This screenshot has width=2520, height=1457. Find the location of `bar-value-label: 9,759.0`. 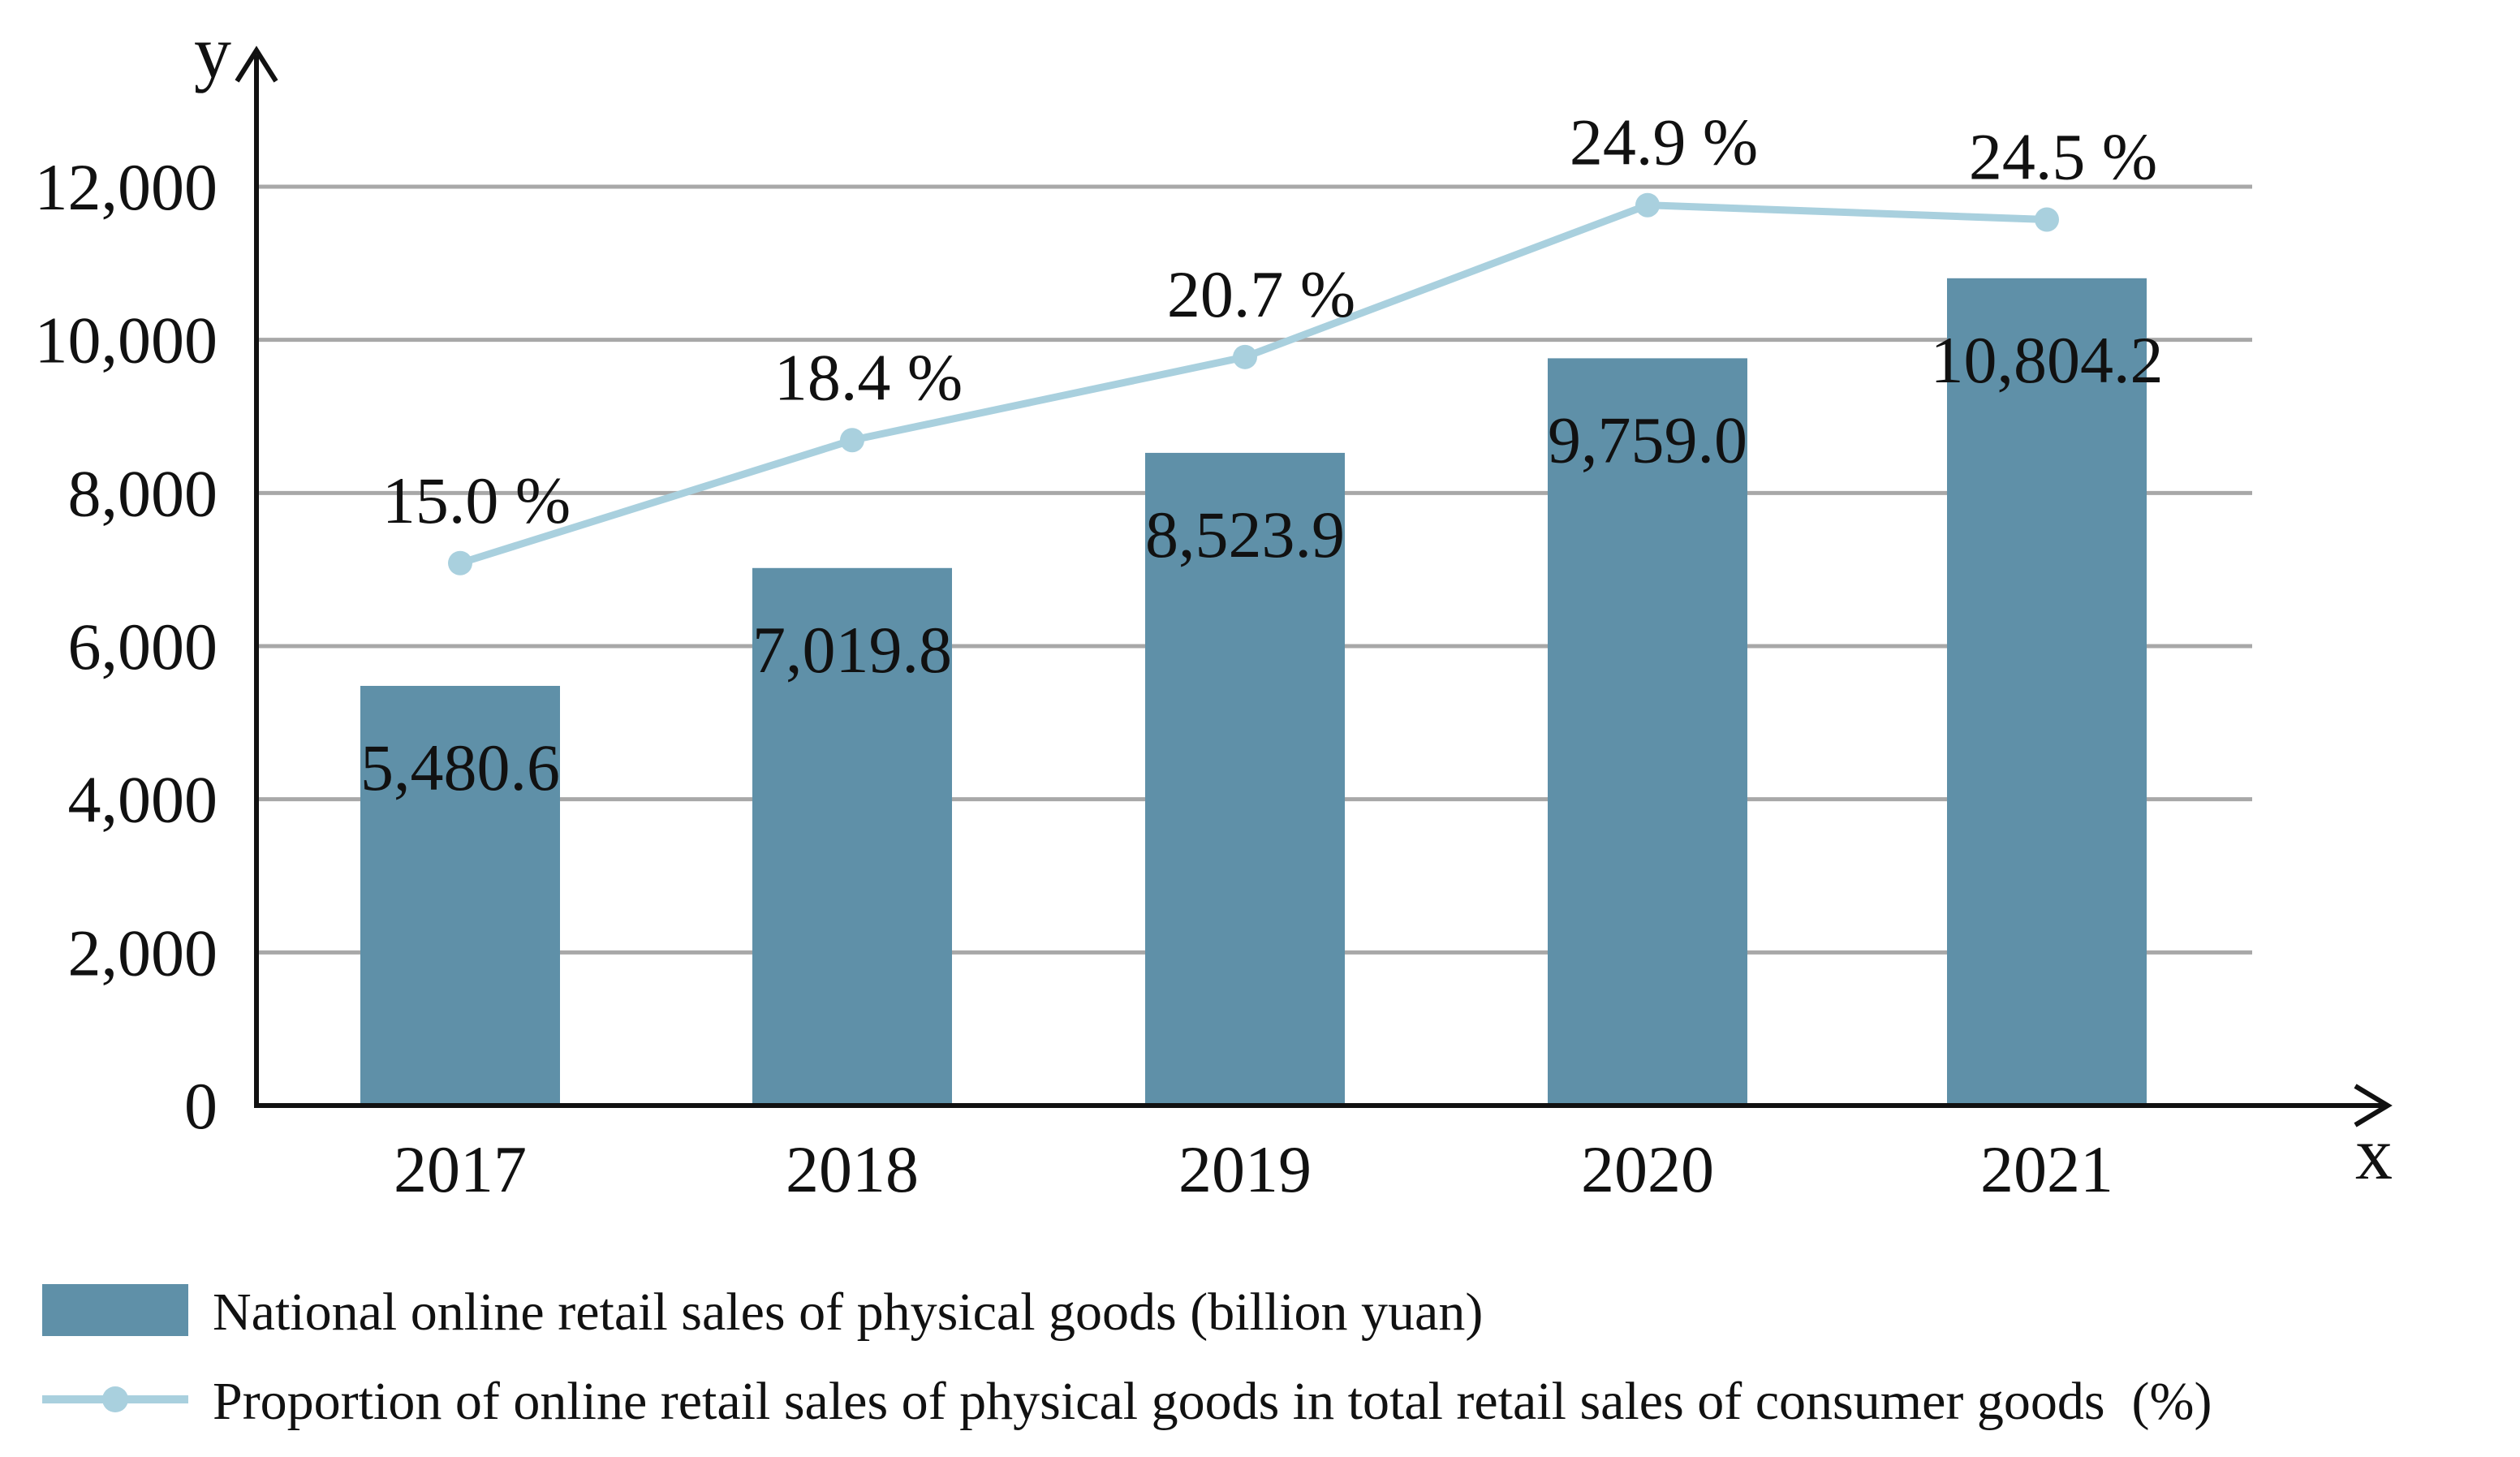

bar-value-label: 9,759.0 is located at coordinates (1648, 439).